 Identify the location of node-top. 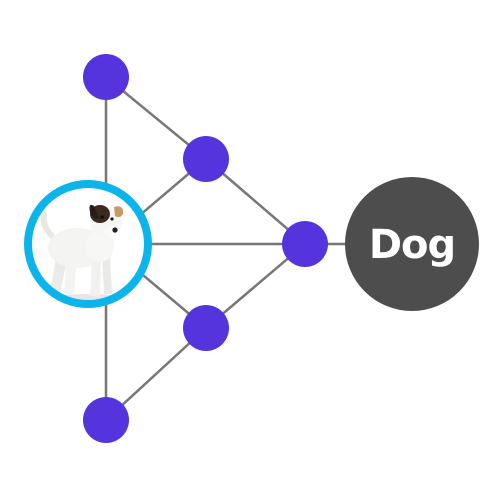
(106, 77).